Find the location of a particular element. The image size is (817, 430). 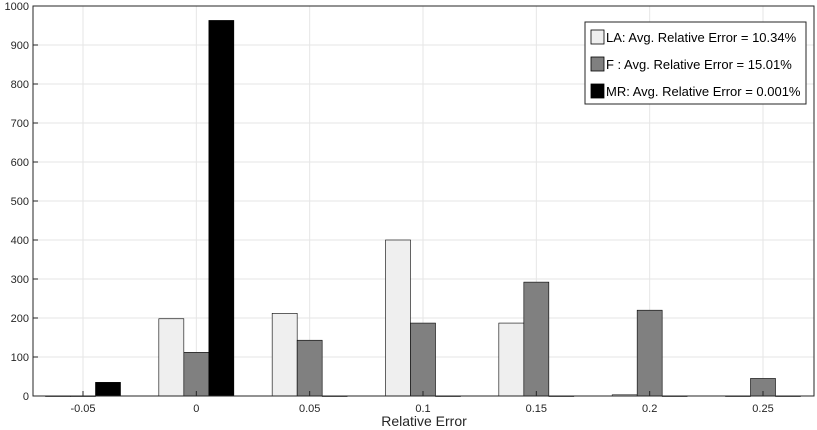

legend-label: MR: Avg. Relative Error = 0.001% is located at coordinates (703, 91).